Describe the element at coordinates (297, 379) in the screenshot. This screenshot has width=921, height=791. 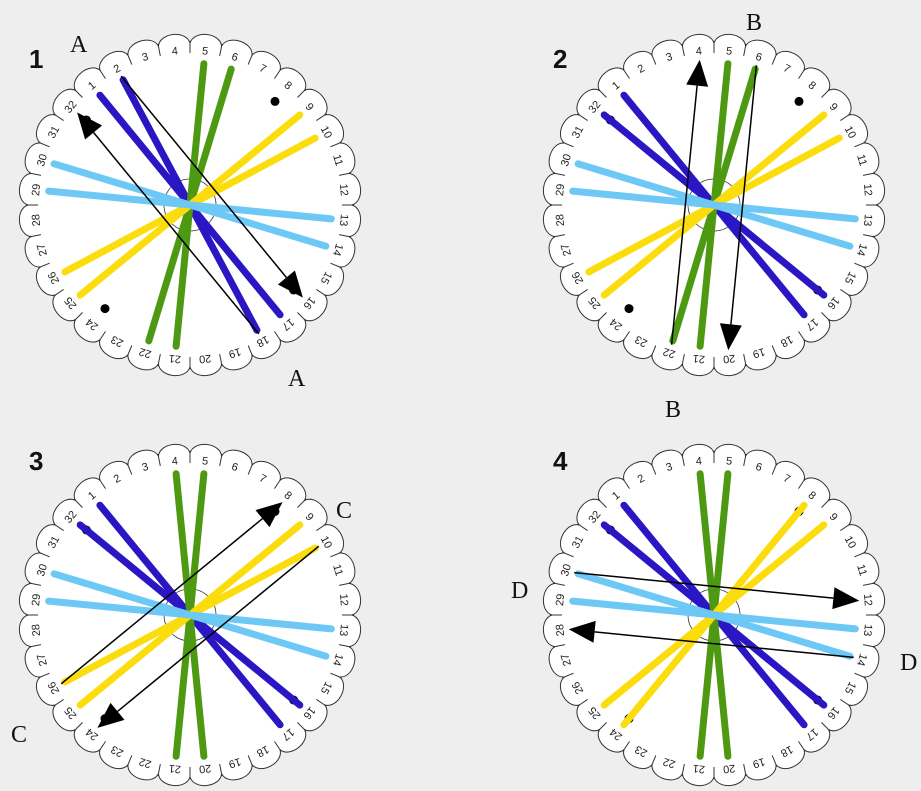
I see `arrow-label-end: A` at that location.